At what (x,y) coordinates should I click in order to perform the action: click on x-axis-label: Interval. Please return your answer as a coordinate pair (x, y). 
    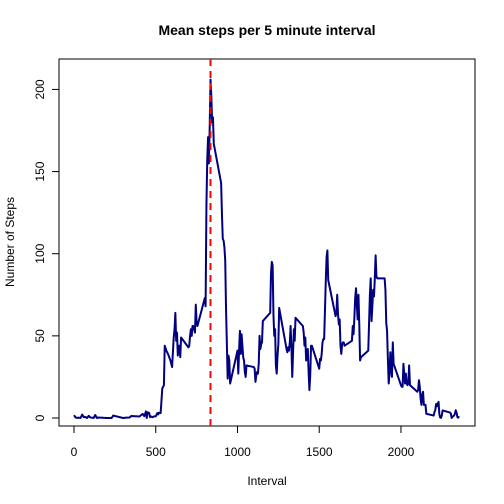
    Looking at the image, I should click on (266, 481).